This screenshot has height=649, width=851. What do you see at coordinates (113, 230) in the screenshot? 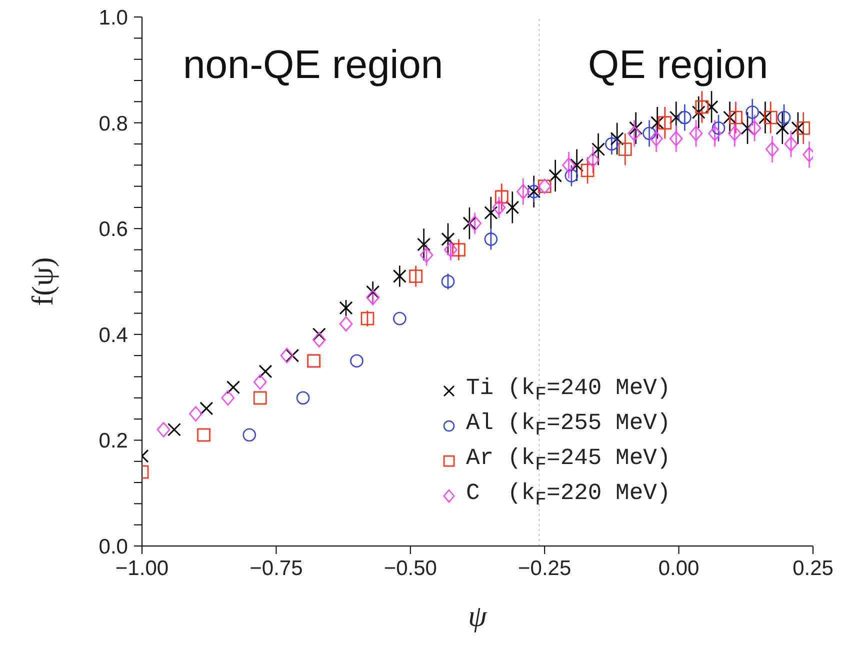
I see `y-tick-label: 0.6` at bounding box center [113, 230].